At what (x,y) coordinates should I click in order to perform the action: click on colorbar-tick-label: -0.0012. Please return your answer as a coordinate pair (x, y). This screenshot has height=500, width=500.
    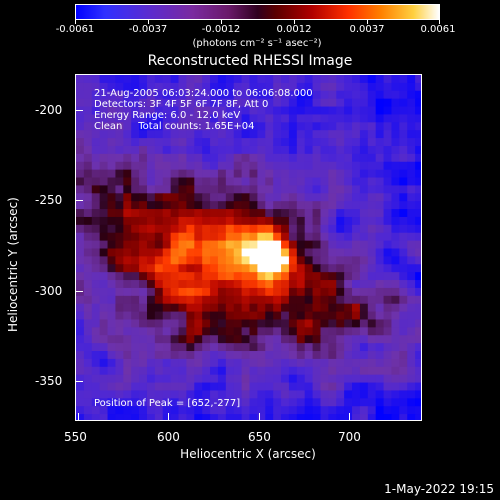
    Looking at the image, I should click on (221, 29).